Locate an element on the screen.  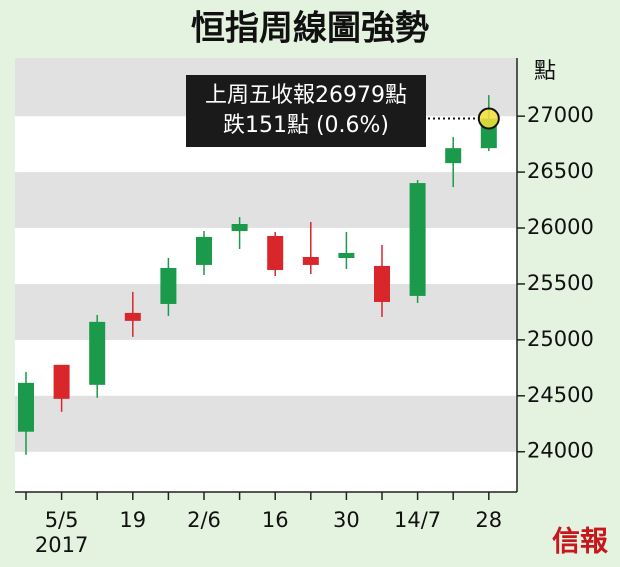
x-tick-label: 30 is located at coordinates (346, 520).